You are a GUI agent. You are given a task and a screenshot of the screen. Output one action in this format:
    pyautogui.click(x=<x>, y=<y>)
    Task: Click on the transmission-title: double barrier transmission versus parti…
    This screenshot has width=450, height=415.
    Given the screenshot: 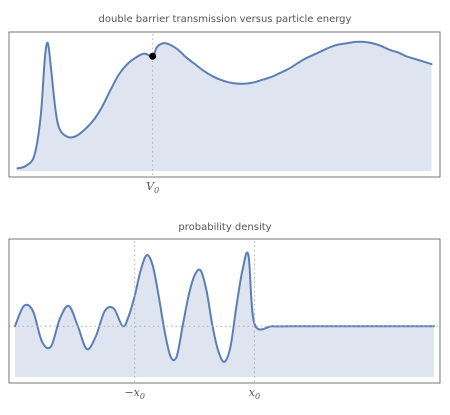 What is the action you would take?
    pyautogui.click(x=225, y=19)
    